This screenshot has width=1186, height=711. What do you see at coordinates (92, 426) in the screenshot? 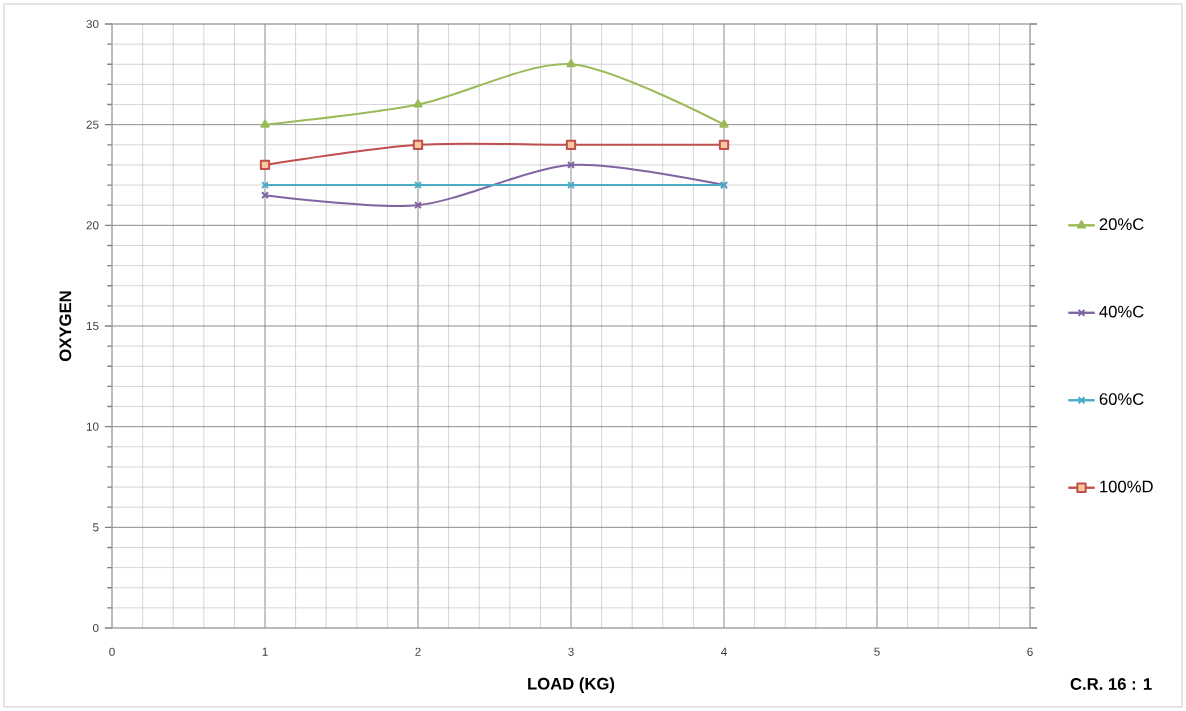
I see `y-tick-label: 10` at bounding box center [92, 426].